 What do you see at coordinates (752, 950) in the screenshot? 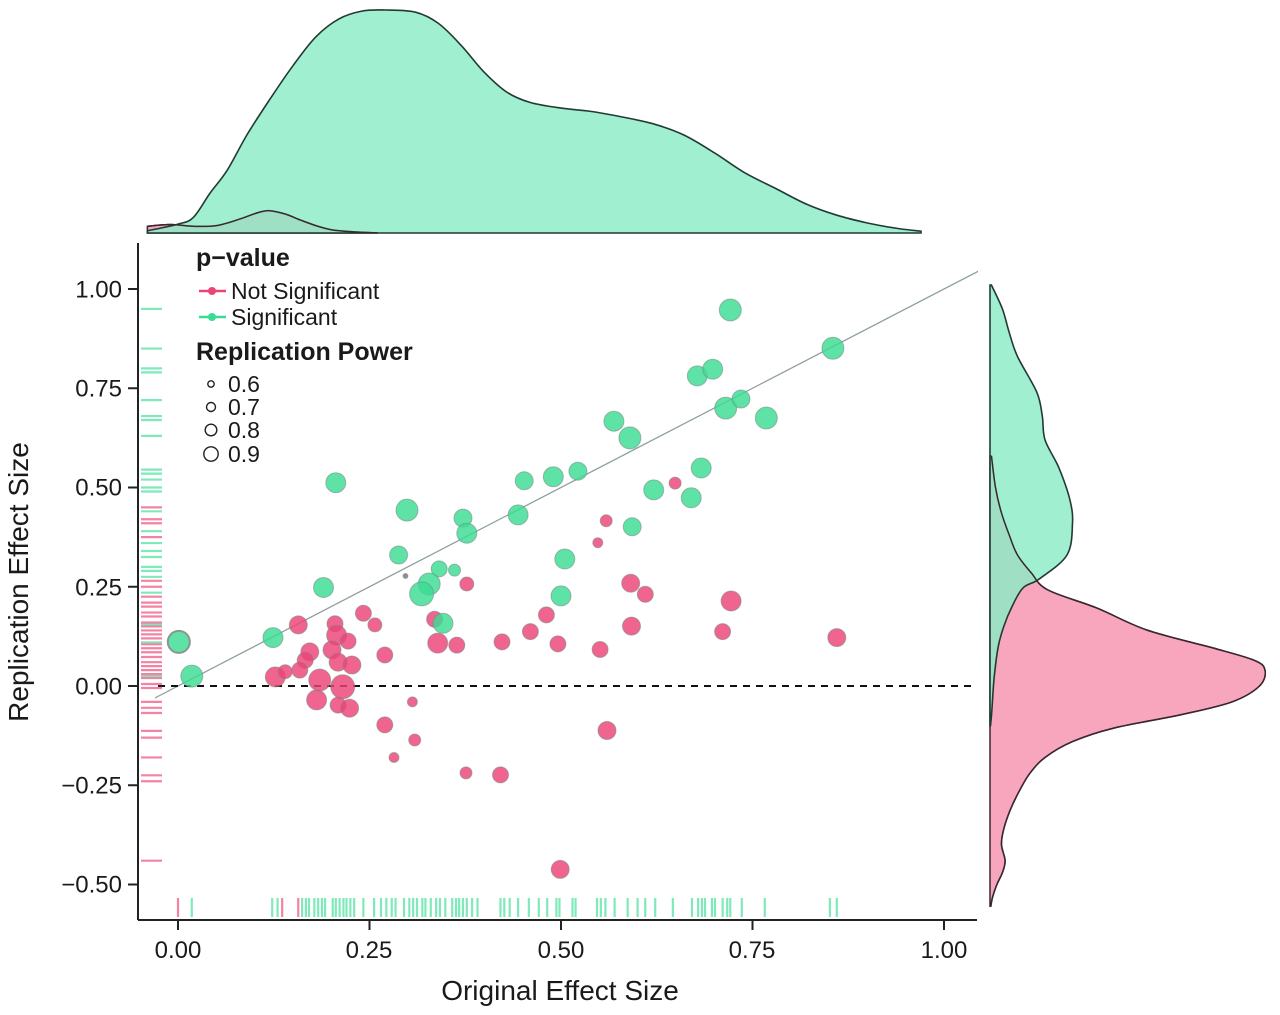
I see `x-tick-label: 0.75` at bounding box center [752, 950].